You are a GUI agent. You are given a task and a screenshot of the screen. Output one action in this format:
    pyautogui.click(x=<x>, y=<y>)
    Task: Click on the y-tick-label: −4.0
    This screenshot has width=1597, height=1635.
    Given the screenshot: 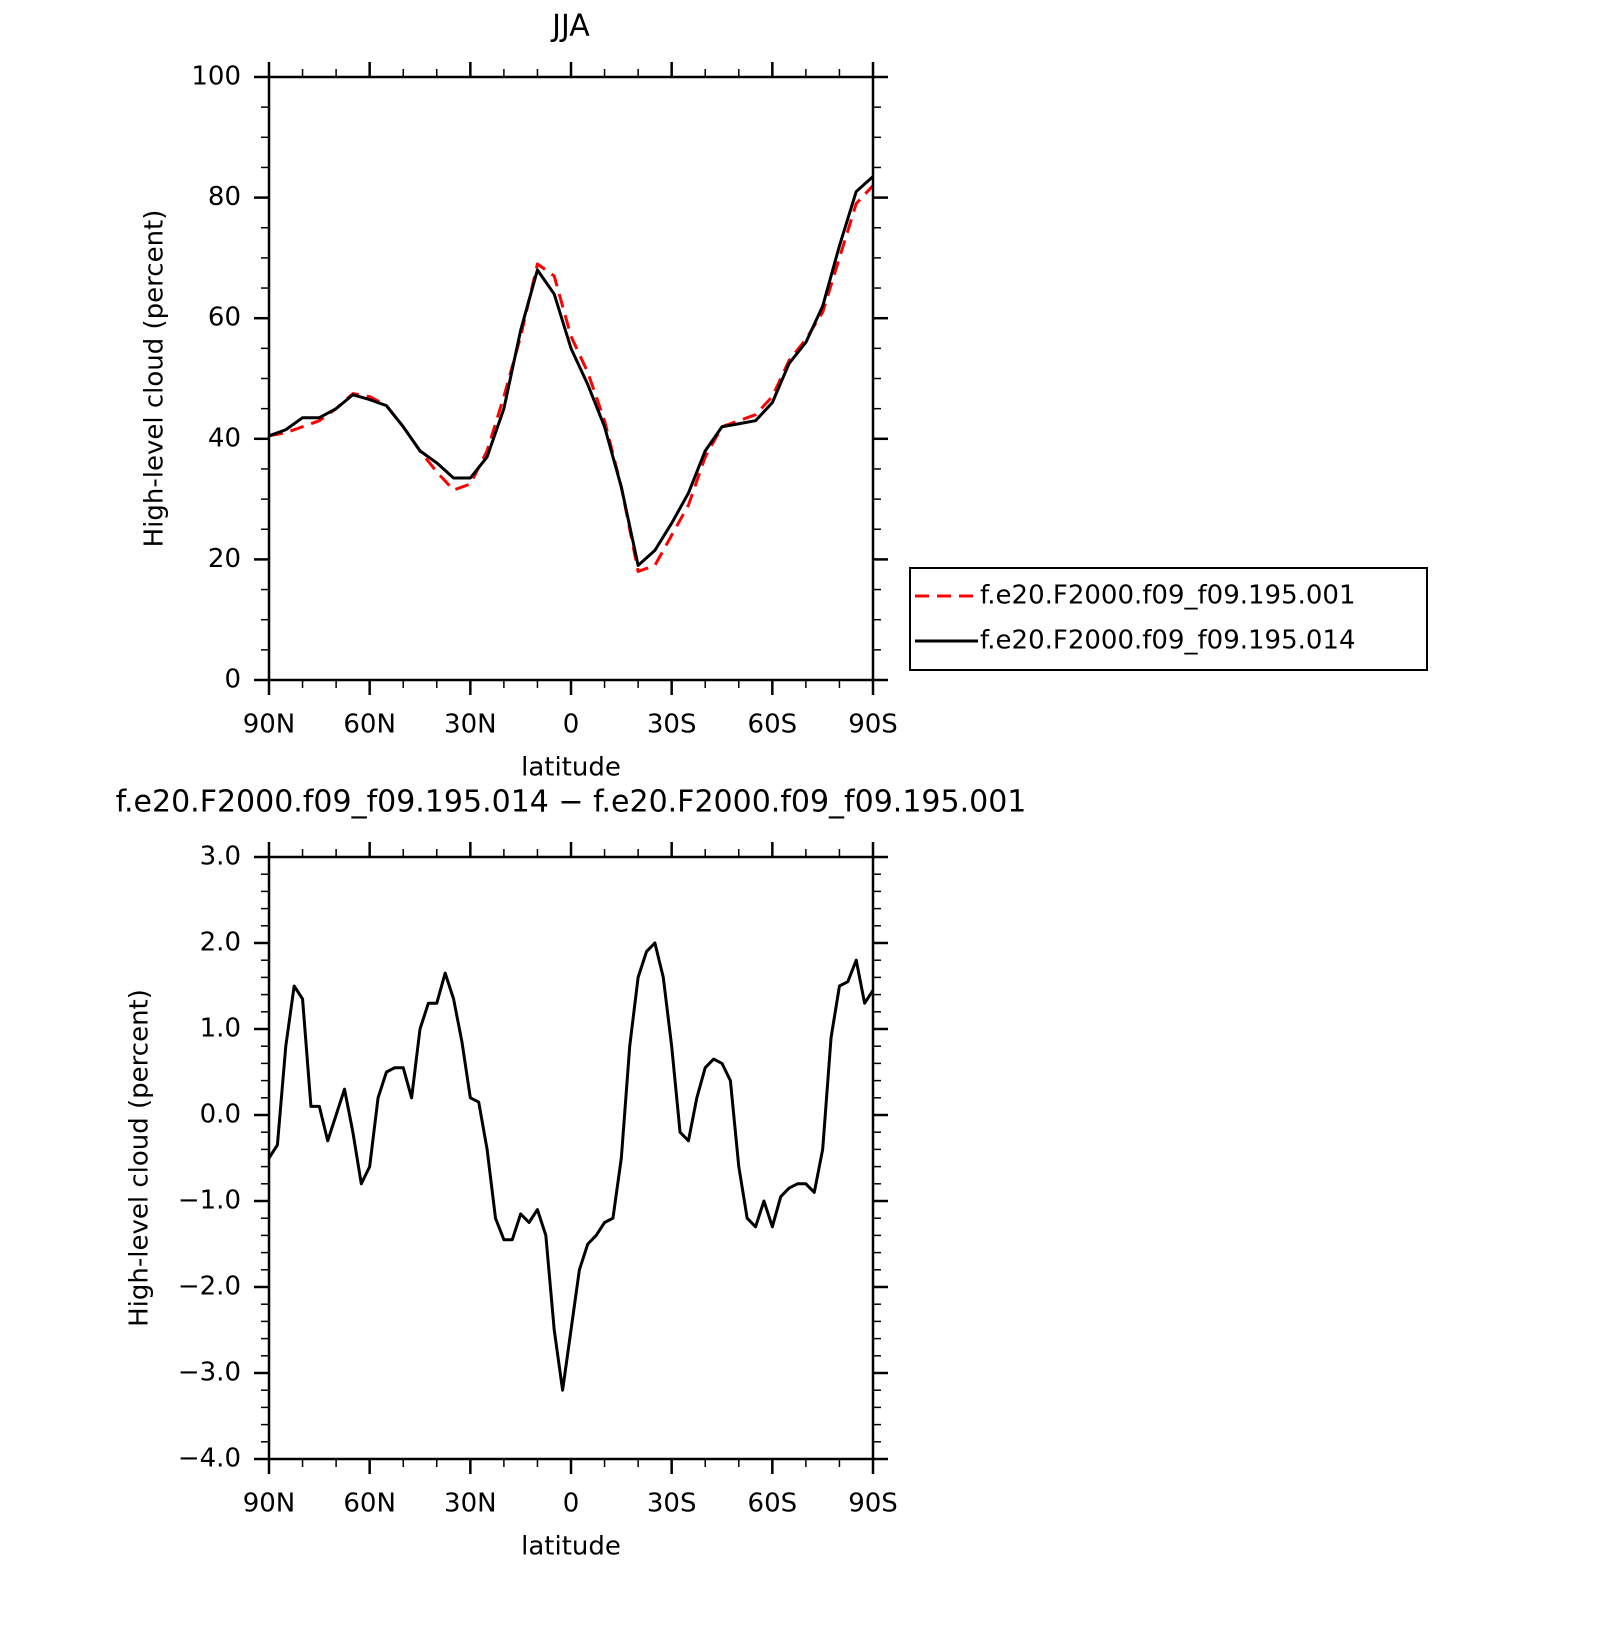 What is the action you would take?
    pyautogui.click(x=209, y=1459)
    